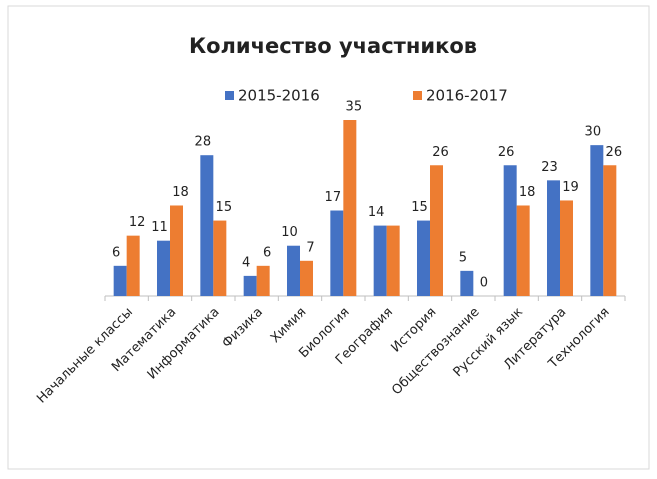 This screenshot has width=657, height=479. What do you see at coordinates (463, 257) in the screenshot?
I see `value-label: 5` at bounding box center [463, 257].